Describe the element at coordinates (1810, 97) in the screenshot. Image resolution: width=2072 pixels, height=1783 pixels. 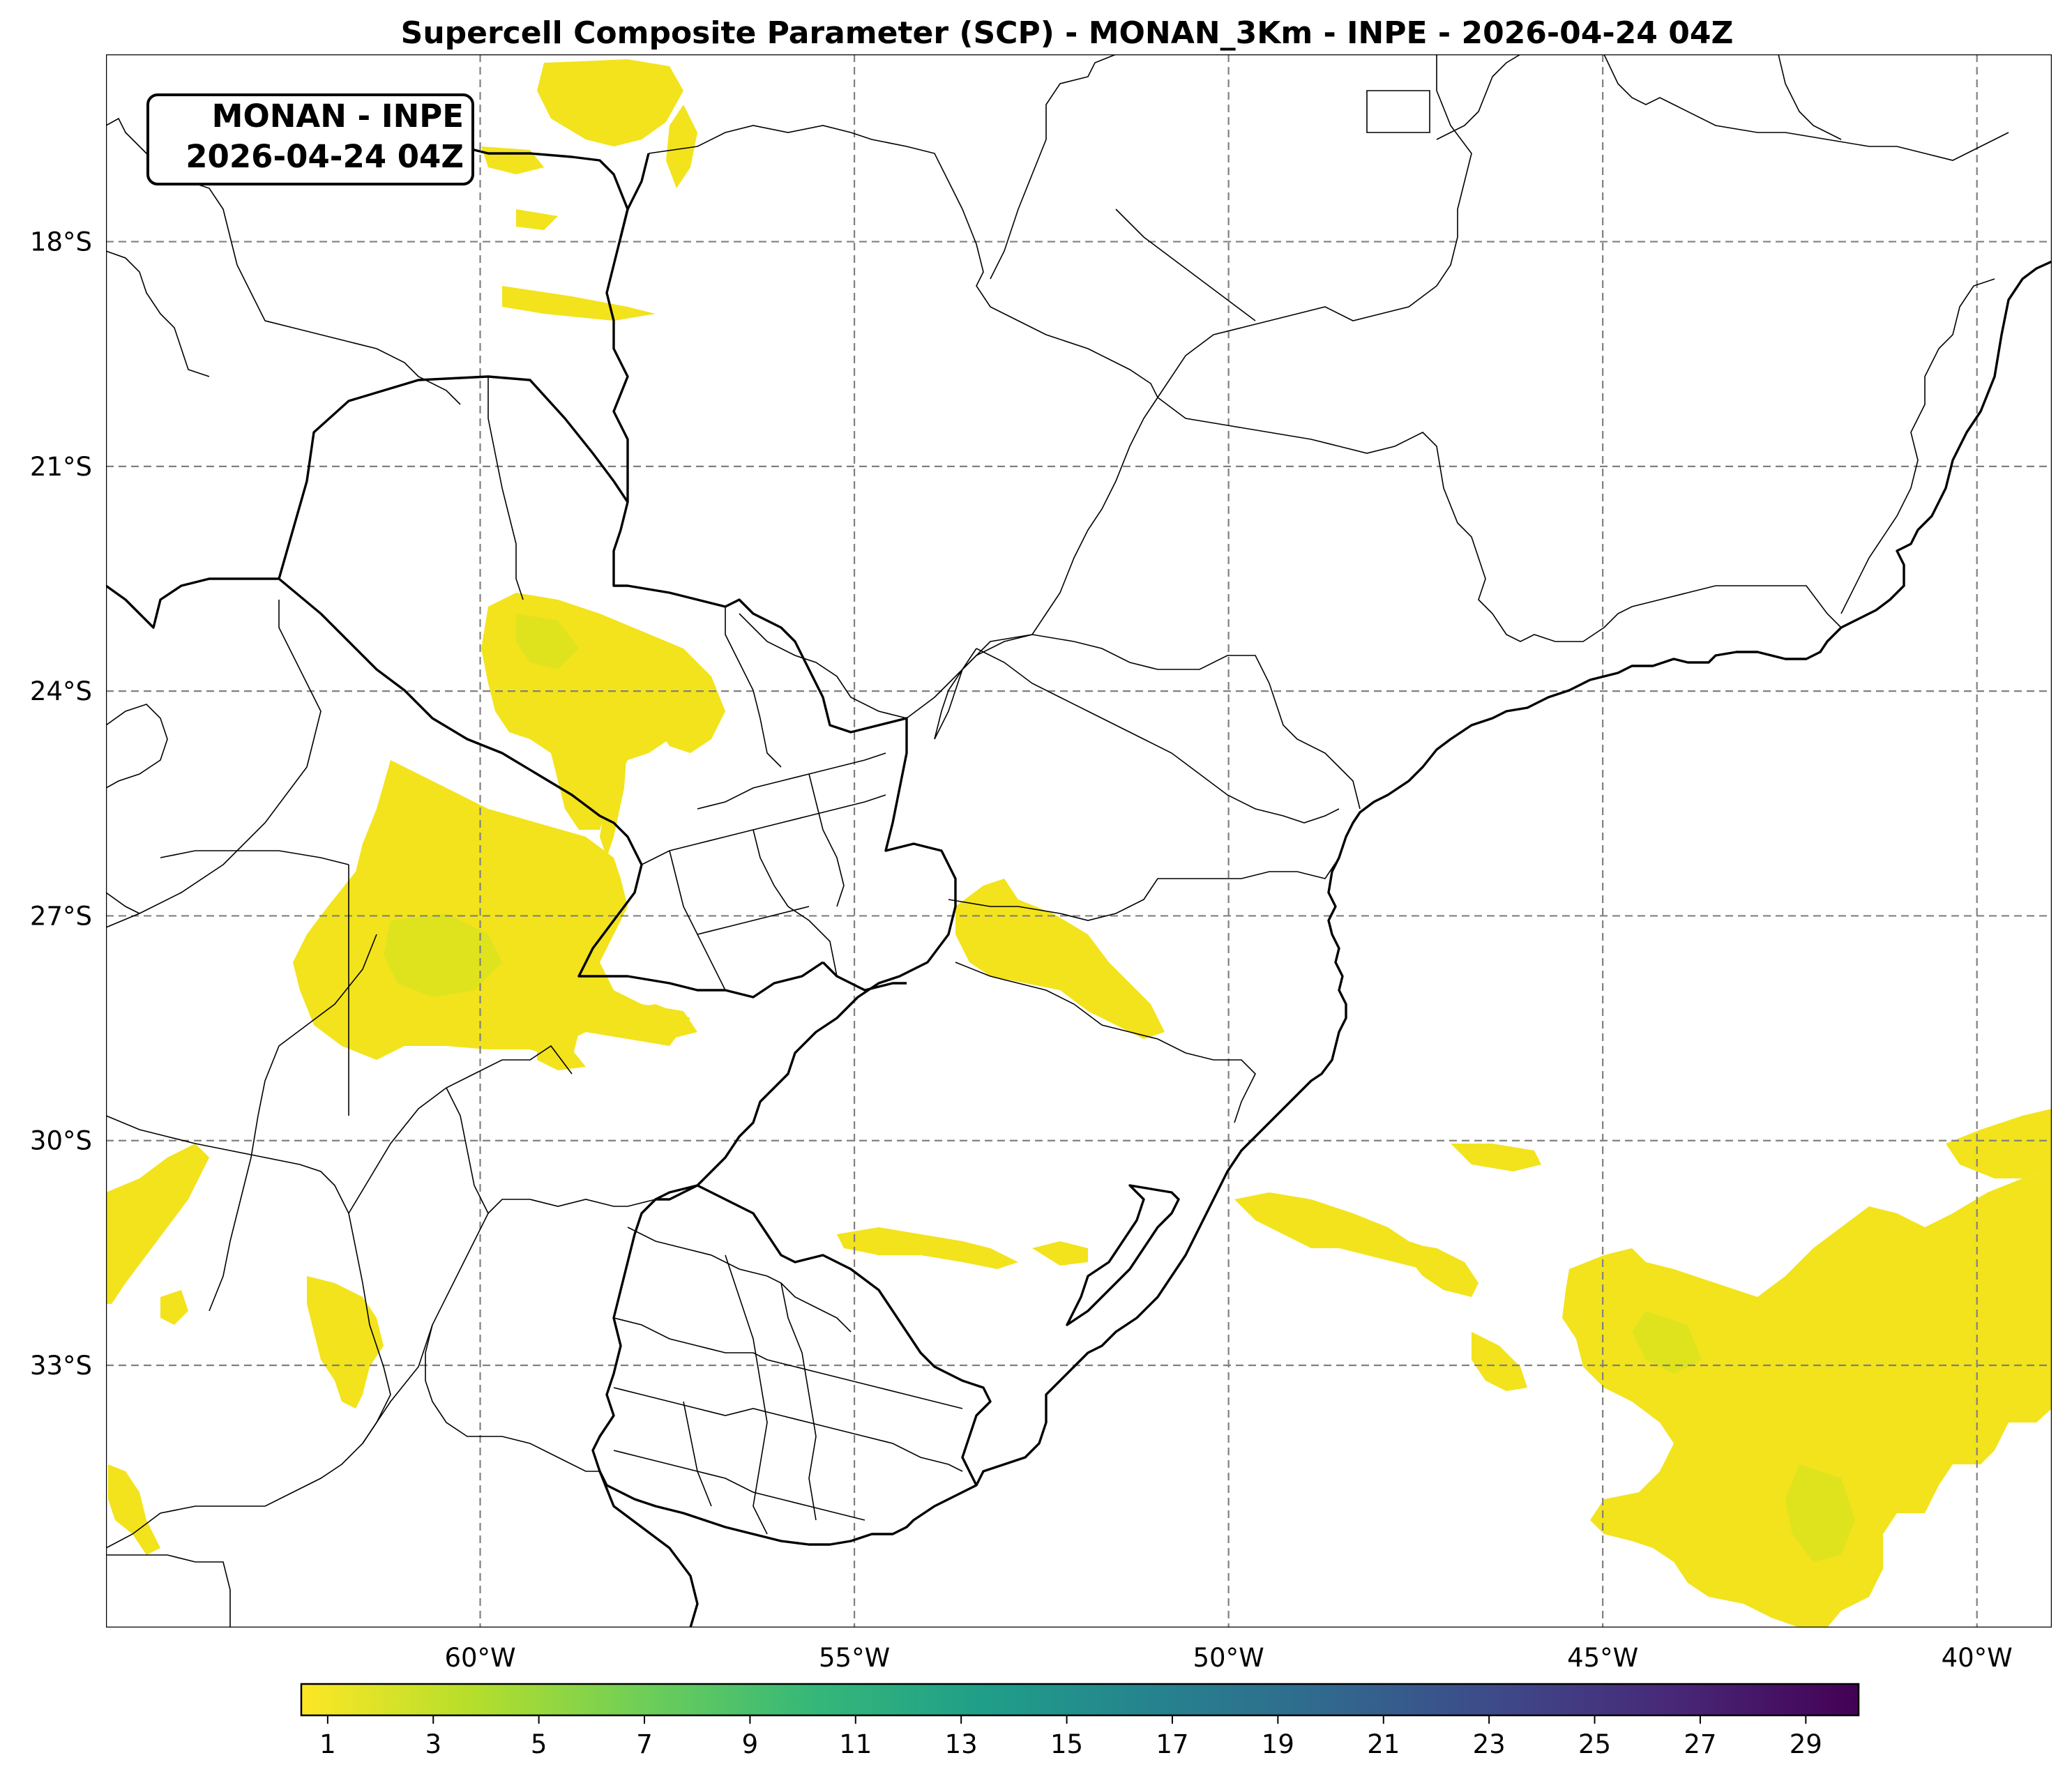
I see `state-border-ba-north` at that location.